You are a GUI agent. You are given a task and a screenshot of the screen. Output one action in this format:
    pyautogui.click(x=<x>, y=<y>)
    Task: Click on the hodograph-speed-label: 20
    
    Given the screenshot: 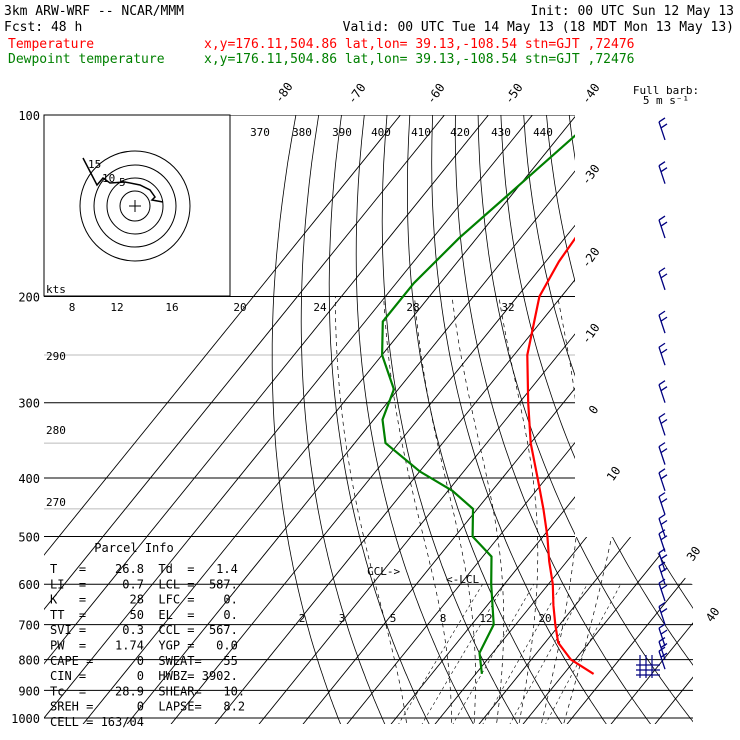 What is the action you would take?
    pyautogui.click(x=239, y=307)
    